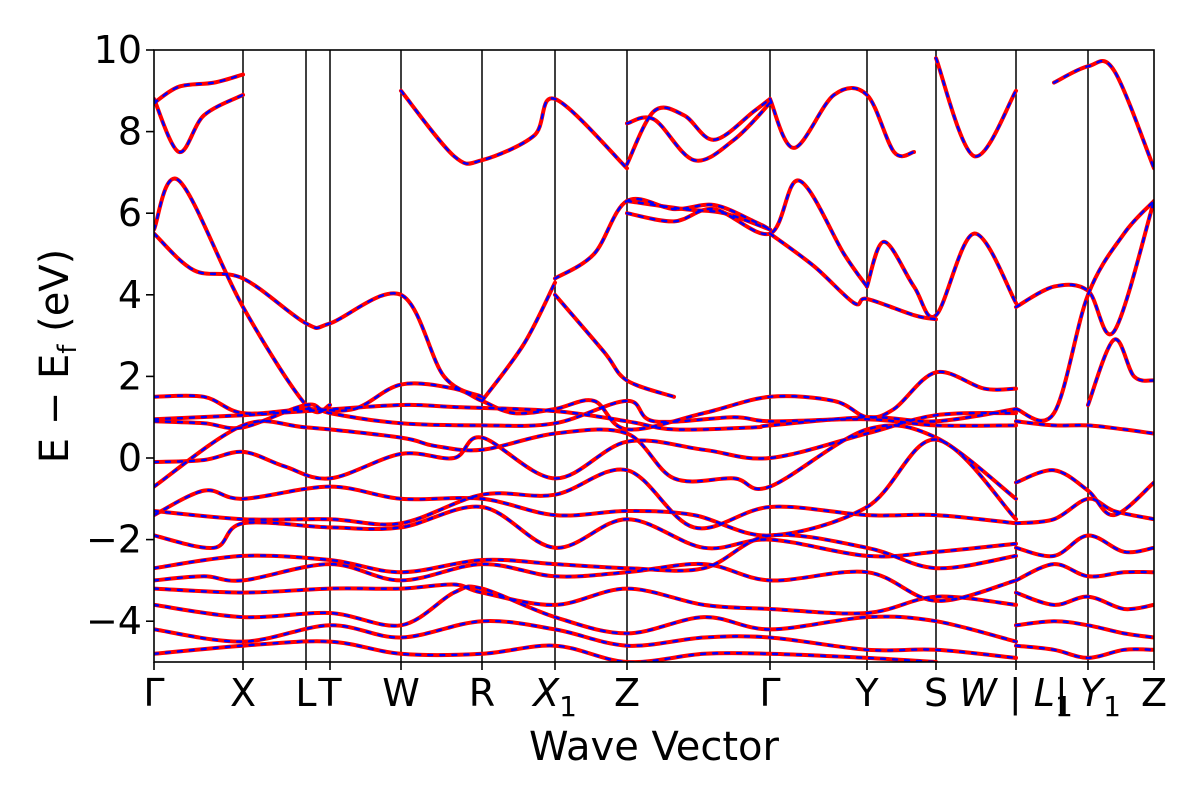 Image resolution: width=1200 pixels, height=800 pixels. I want to click on x-tick-label: X, so click(243, 693).